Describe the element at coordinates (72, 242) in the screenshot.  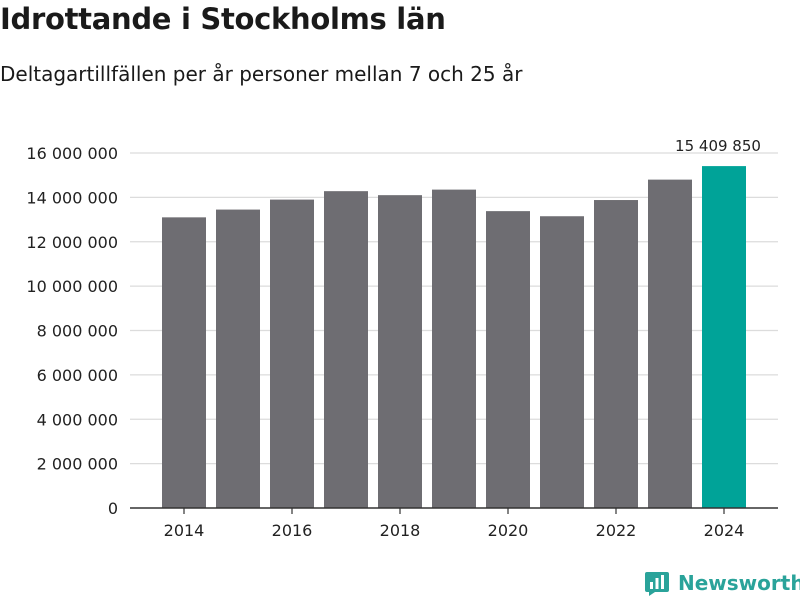
I see `y-tick-label: 12 000 000` at that location.